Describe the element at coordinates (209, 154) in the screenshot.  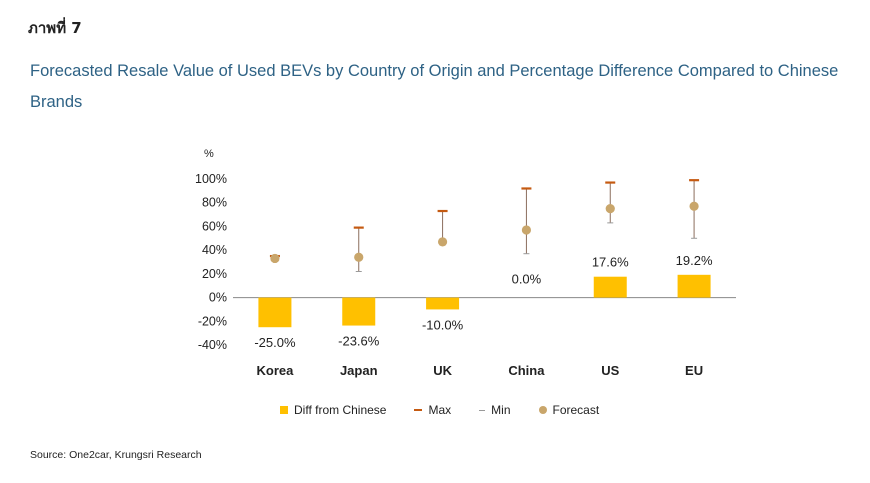
I see `y-unit-label: %` at that location.